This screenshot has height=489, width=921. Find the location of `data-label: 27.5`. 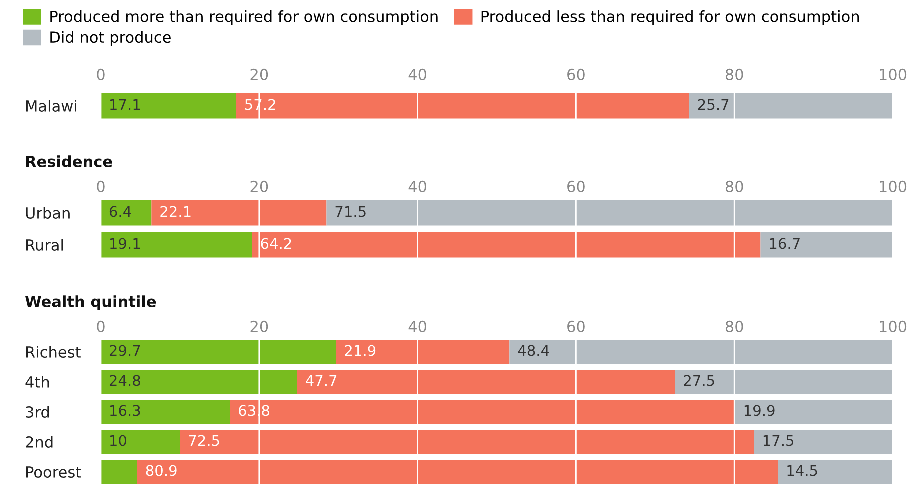

data-label: 27.5 is located at coordinates (699, 380).